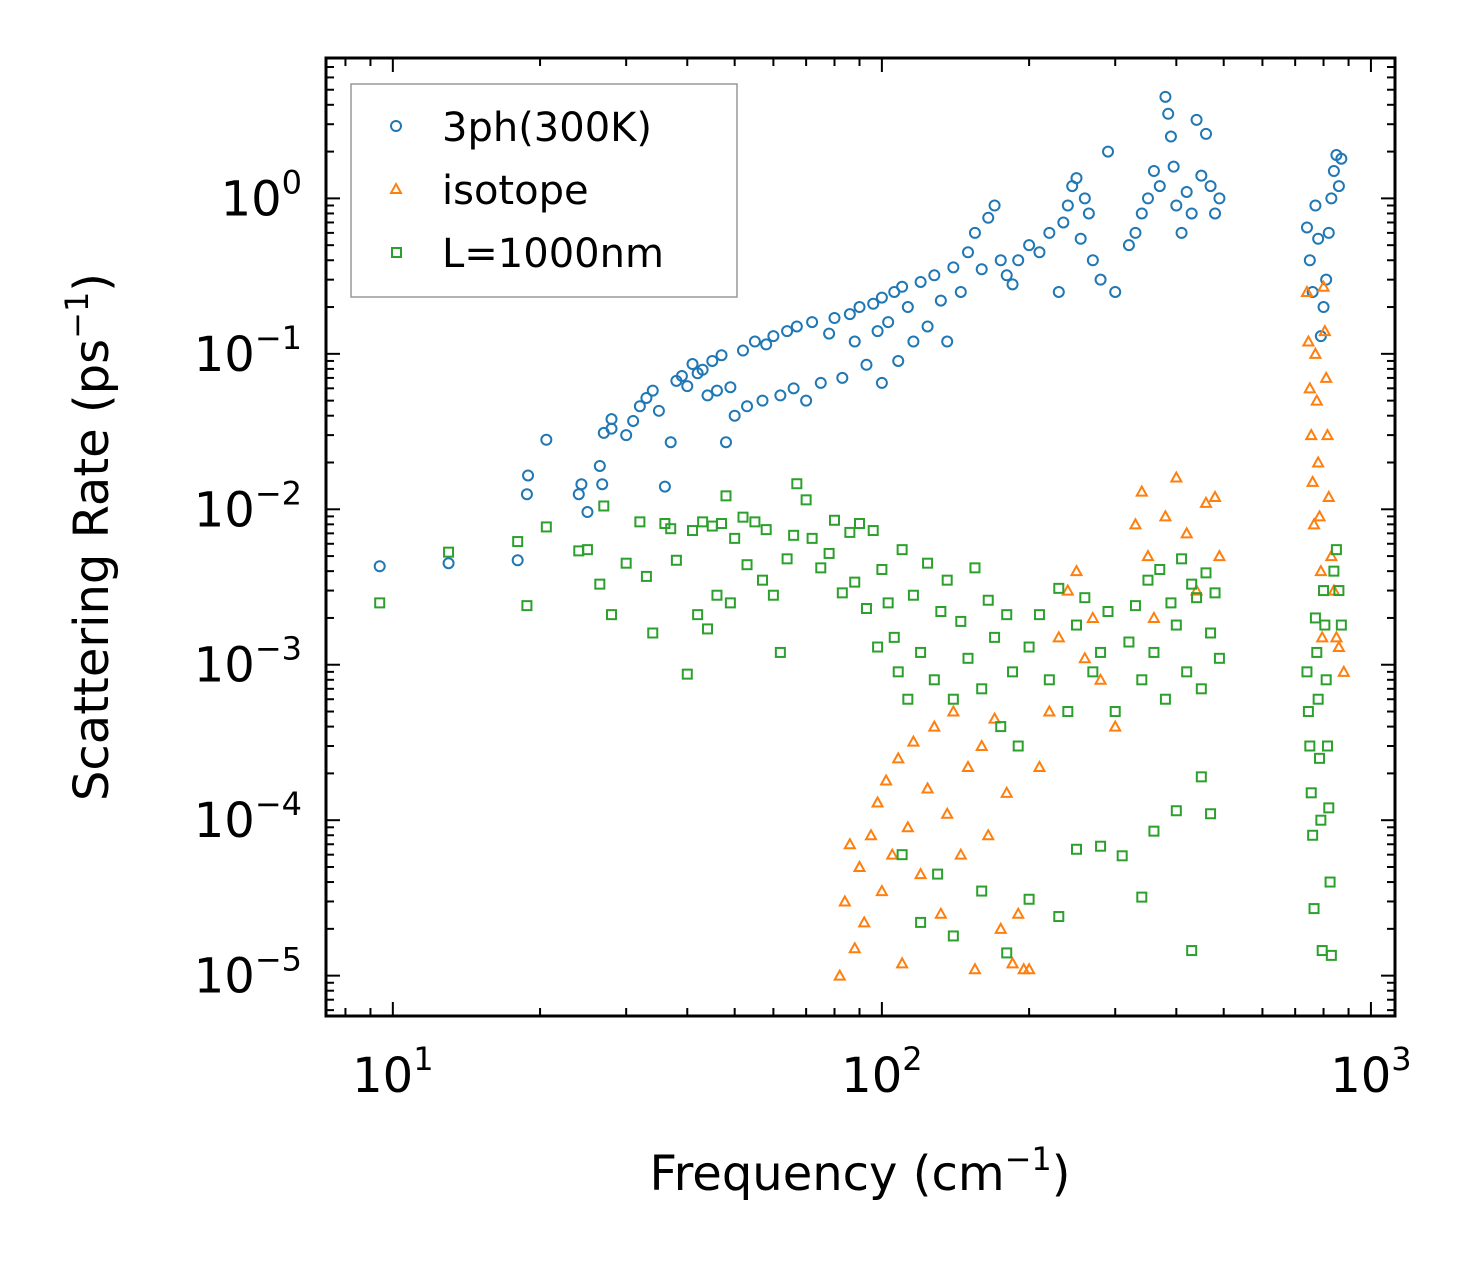 This screenshot has width=1477, height=1265. Describe the element at coordinates (515, 191) in the screenshot. I see `legend-label-isotope: isotope` at that location.